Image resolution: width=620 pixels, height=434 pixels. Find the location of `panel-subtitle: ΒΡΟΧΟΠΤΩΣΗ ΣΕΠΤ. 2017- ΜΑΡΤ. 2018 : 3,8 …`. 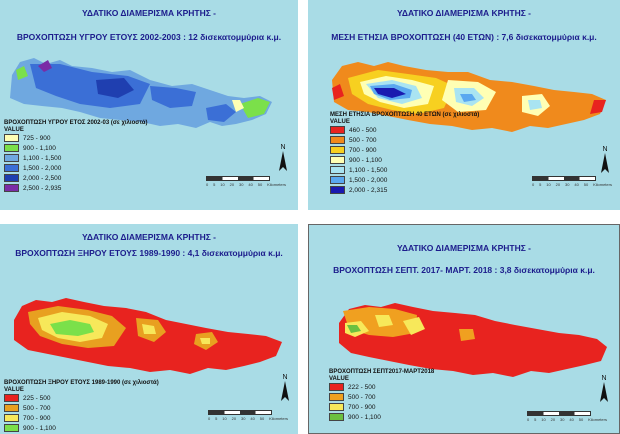

panel-subtitle: ΒΡΟΧΟΠΤΩΣΗ ΣΕΠΤ. 2017- ΜΑΡΤ. 2018 : 3,8 … is located at coordinates (464, 270).